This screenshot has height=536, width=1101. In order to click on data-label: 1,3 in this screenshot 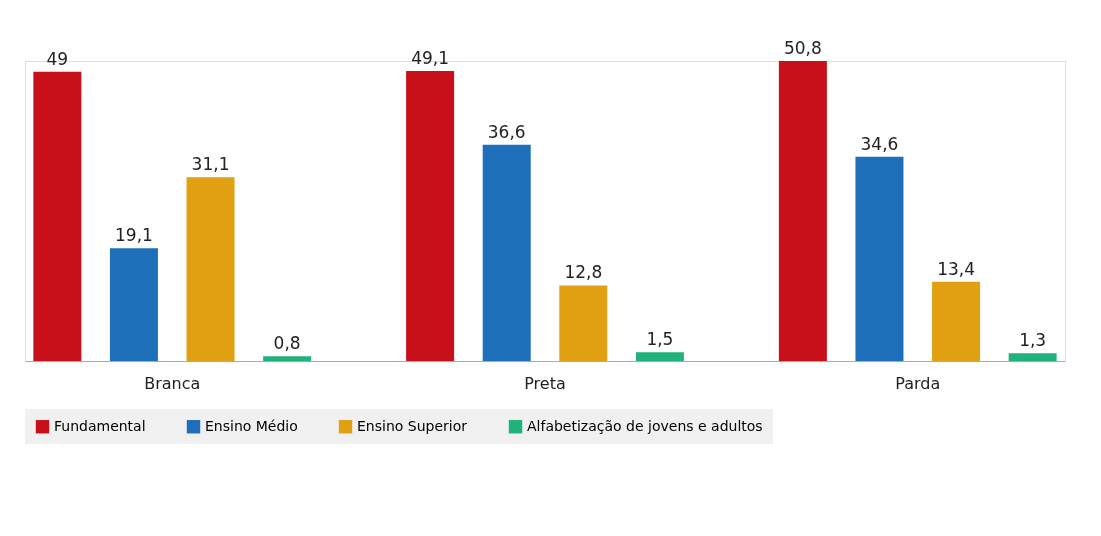, I will do `click(1033, 340)`.